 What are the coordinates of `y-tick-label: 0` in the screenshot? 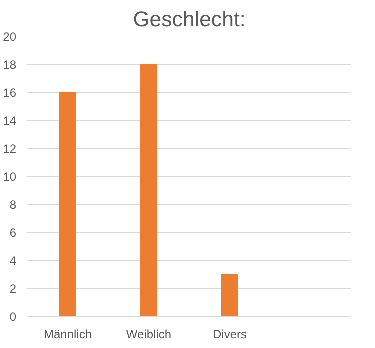 It's located at (13, 317).